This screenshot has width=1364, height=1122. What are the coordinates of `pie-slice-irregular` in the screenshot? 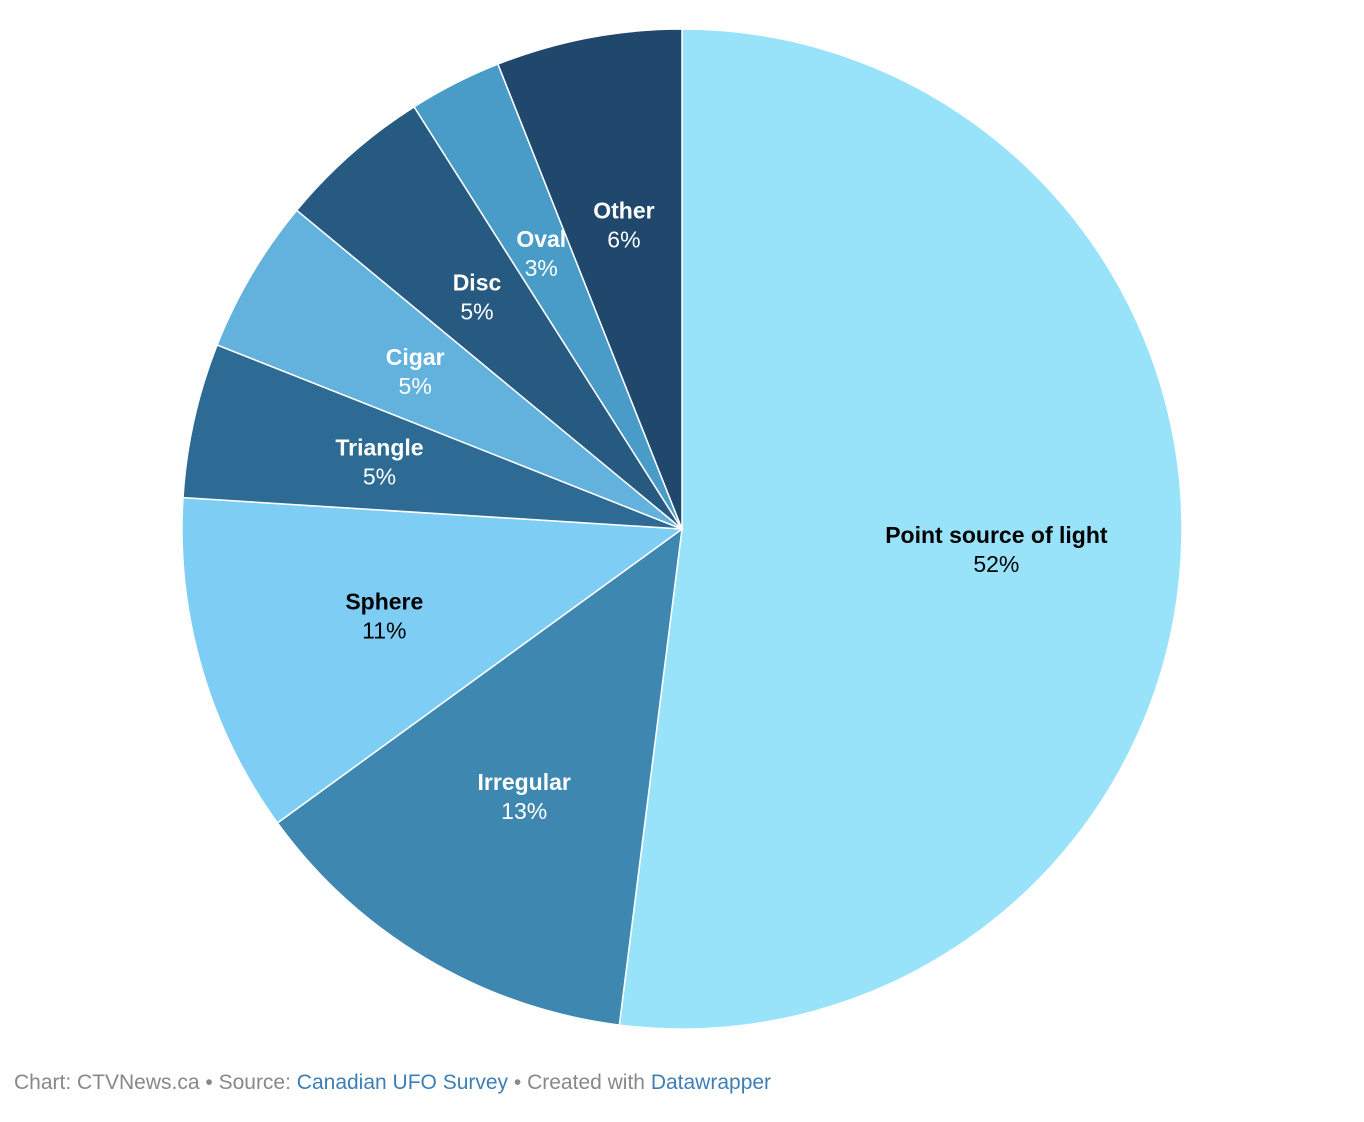 It's located at (479, 776).